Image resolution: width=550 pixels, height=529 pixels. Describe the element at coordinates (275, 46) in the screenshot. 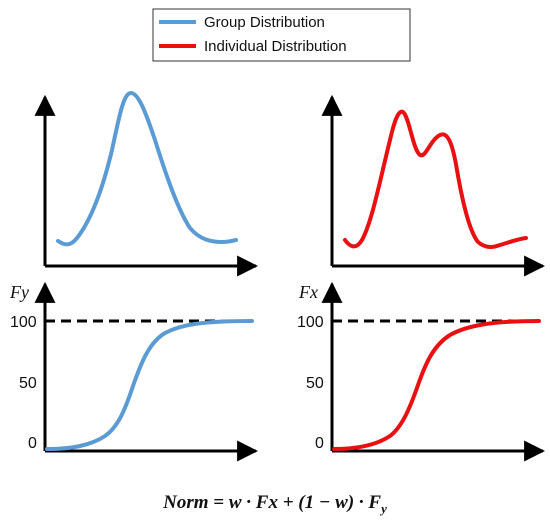

I see `legend-label-individual: Individual Distribution` at that location.